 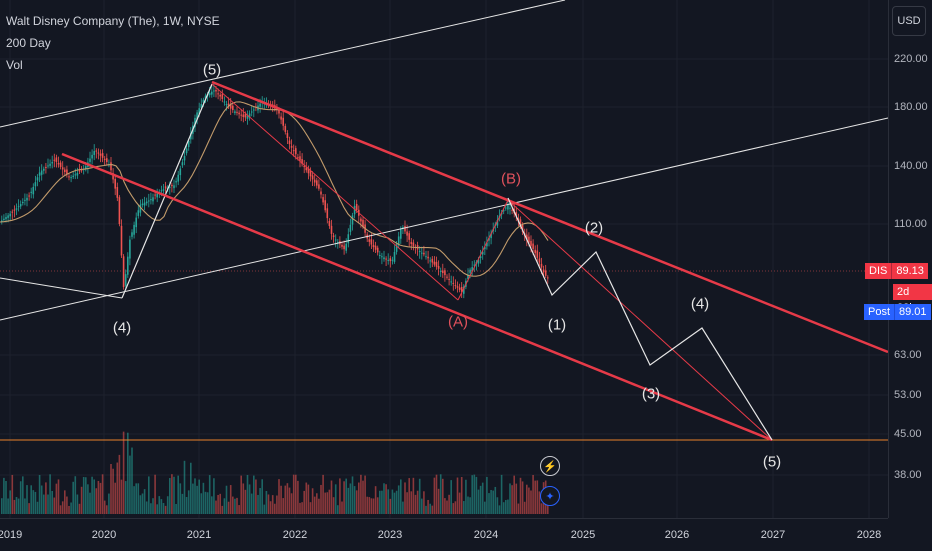 I want to click on last-price-tag: DIS 89.13, so click(x=896, y=271).